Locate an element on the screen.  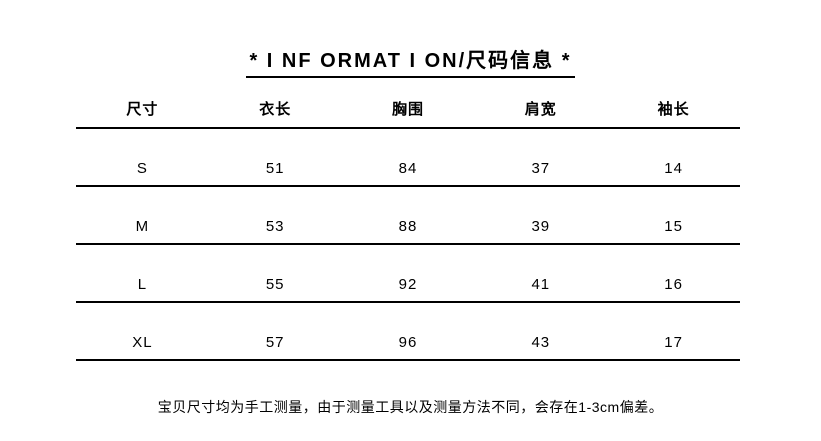
cell-bust: 84 is located at coordinates (408, 168).